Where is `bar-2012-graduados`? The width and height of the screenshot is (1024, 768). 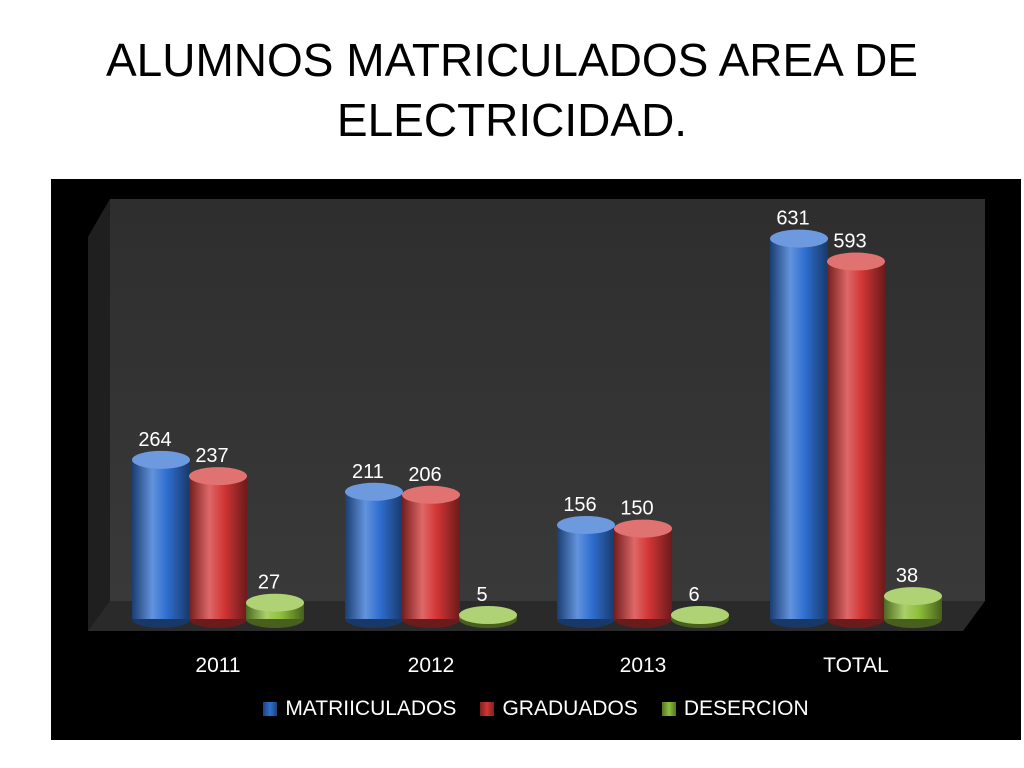 bar-2012-graduados is located at coordinates (431, 556).